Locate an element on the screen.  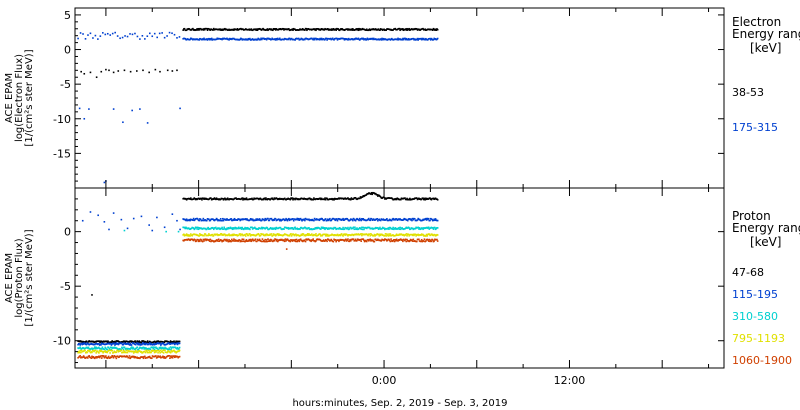
legend-entry: 1060-1900 is located at coordinates (762, 360).